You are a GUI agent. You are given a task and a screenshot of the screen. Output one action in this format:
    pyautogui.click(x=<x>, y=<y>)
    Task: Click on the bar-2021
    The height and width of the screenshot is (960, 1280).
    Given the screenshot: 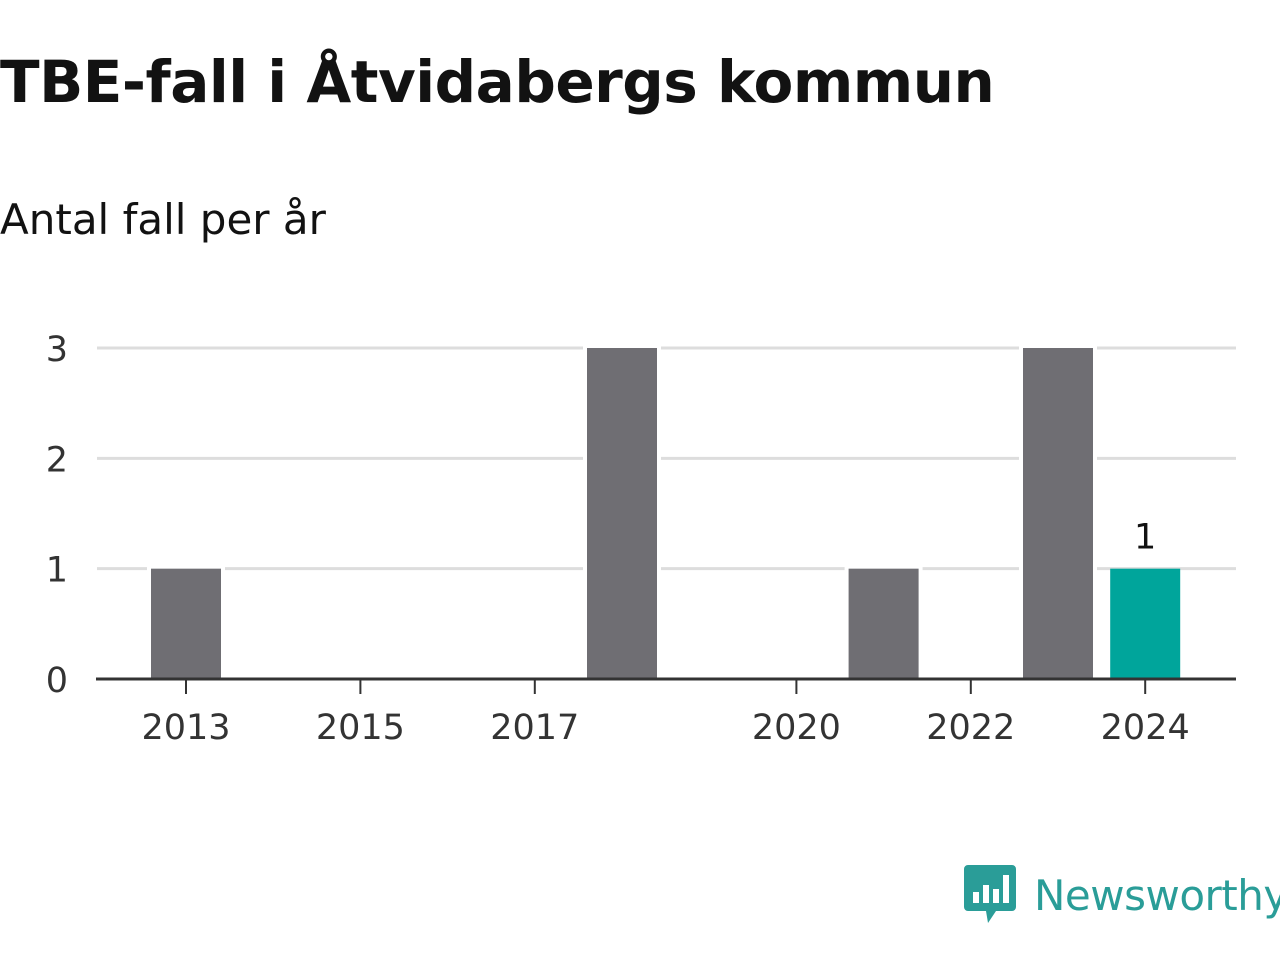 What is the action you would take?
    pyautogui.click(x=883, y=623)
    